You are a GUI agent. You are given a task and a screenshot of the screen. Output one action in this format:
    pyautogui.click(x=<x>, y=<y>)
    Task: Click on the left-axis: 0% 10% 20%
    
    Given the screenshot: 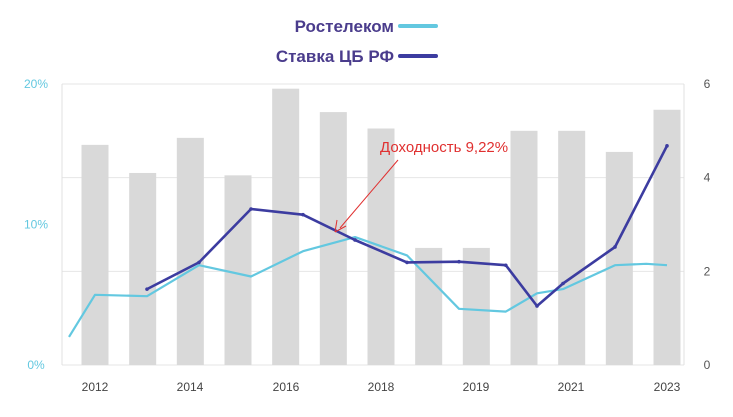 What is the action you would take?
    pyautogui.click(x=36, y=224)
    